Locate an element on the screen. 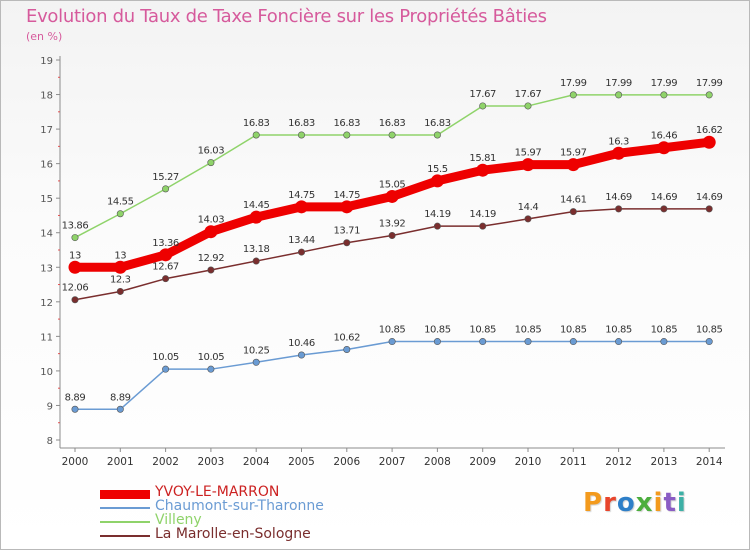 This screenshot has height=550, width=750. data-label: 15.5 is located at coordinates (437, 169).